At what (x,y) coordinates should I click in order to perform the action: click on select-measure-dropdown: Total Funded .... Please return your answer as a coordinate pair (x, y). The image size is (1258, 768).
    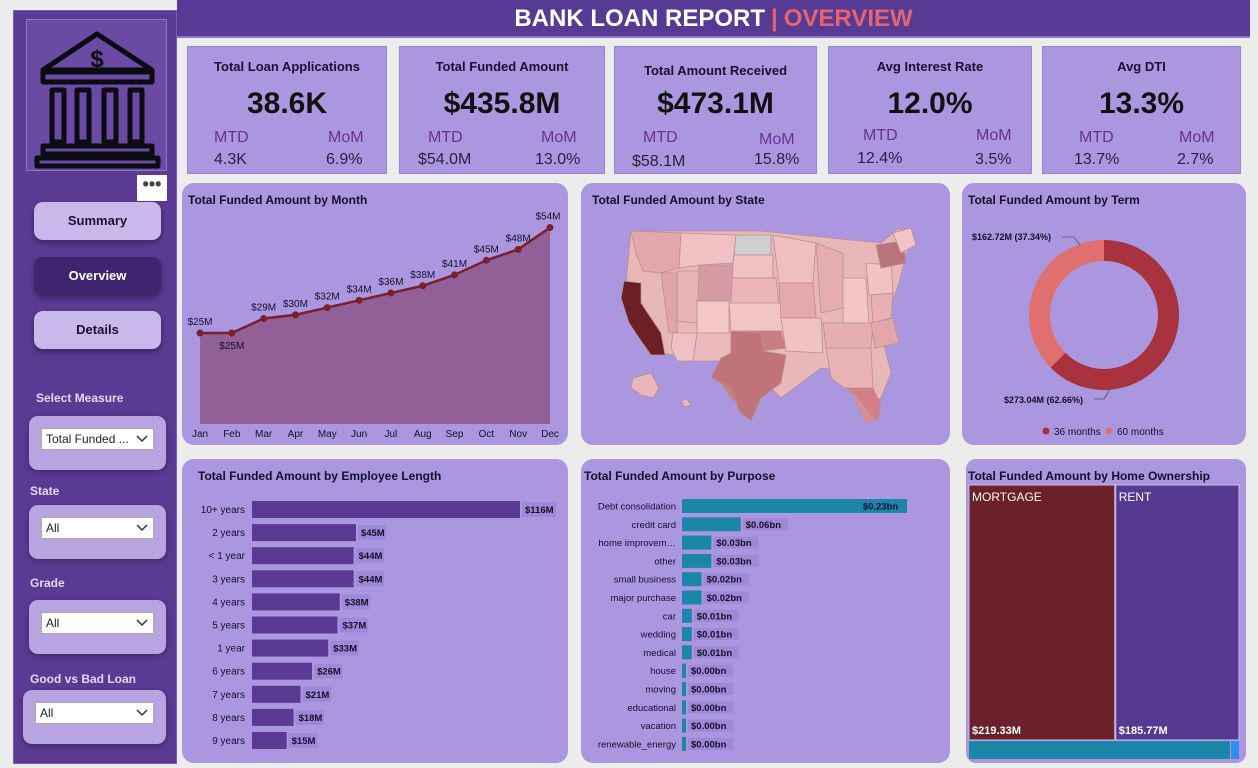
    Looking at the image, I should click on (97, 439).